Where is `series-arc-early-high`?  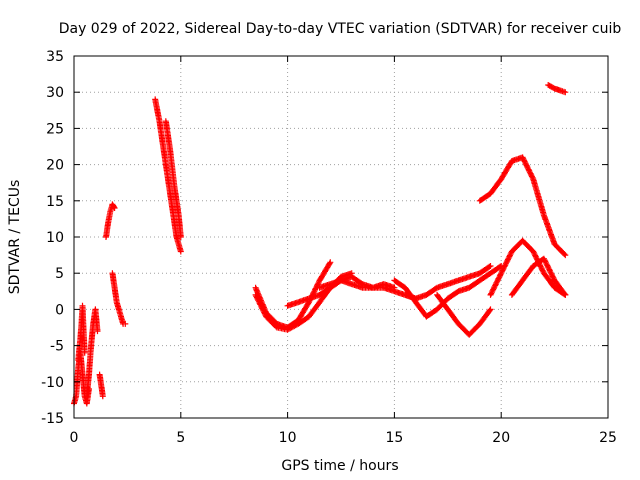
series-arc-early-high is located at coordinates (168, 175).